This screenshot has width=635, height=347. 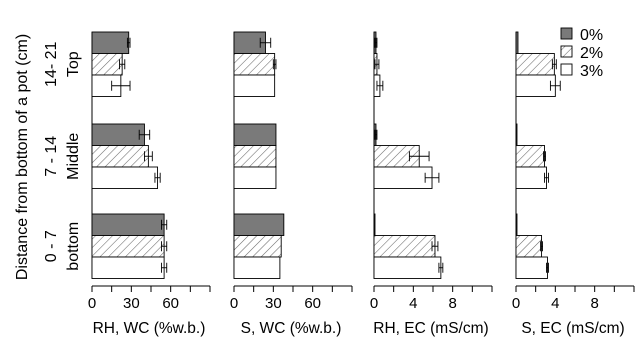 I want to click on y-axis-label: Distance from bottom of a pot (cm), so click(x=22, y=157).